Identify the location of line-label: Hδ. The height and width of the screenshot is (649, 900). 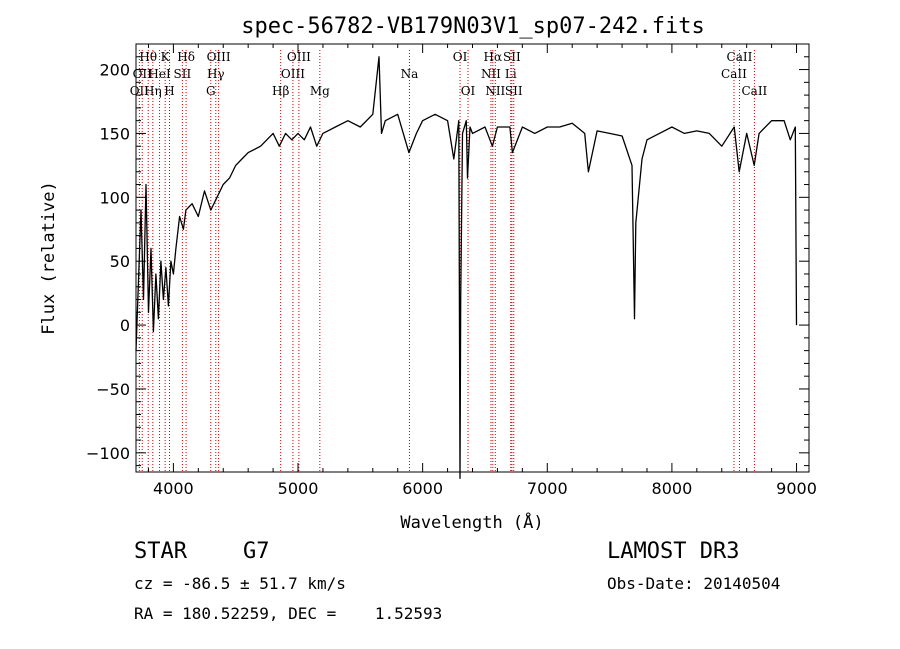
(186, 57).